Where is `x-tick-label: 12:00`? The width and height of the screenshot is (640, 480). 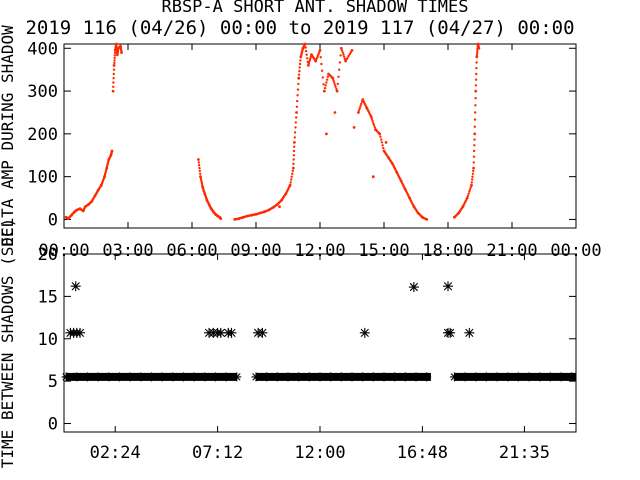
x-tick-label: 12:00 is located at coordinates (319, 453).